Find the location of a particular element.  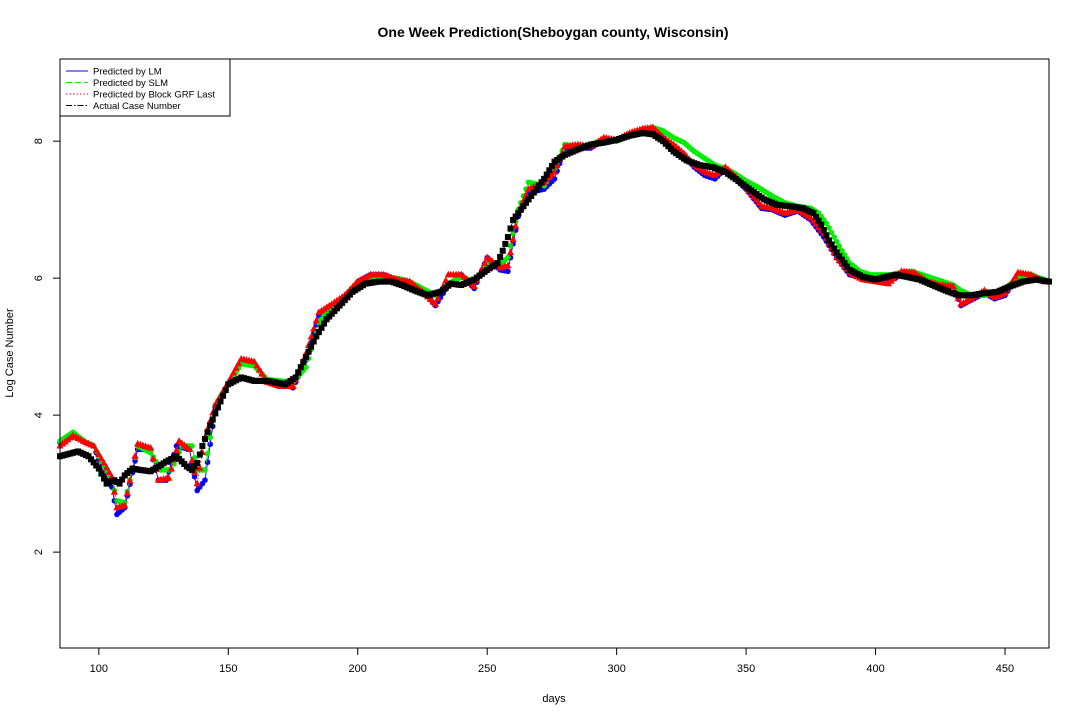

x-axis-label: days is located at coordinates (554, 699).